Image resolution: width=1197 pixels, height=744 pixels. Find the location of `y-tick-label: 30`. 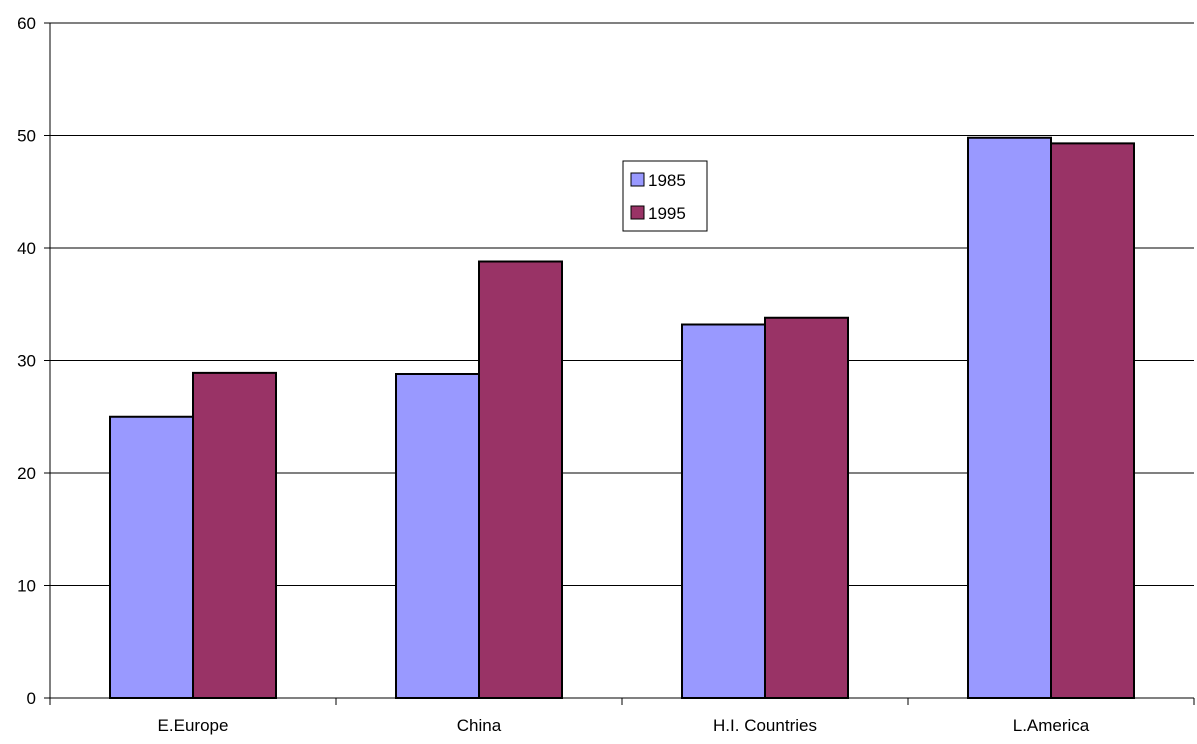

y-tick-label: 30 is located at coordinates (26, 361).